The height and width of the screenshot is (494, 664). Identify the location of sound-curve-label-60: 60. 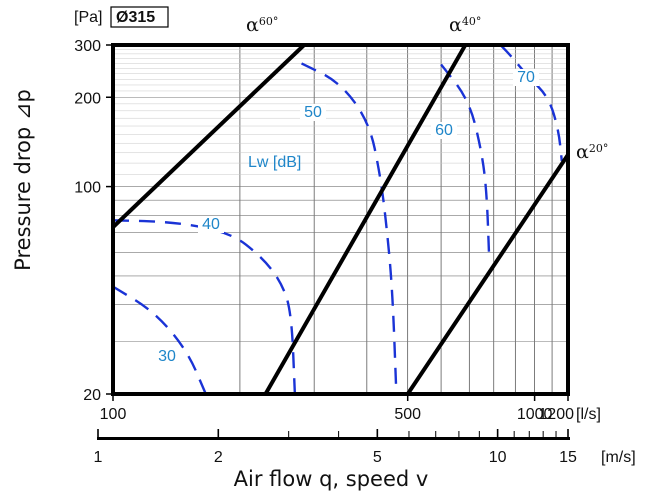
(444, 130).